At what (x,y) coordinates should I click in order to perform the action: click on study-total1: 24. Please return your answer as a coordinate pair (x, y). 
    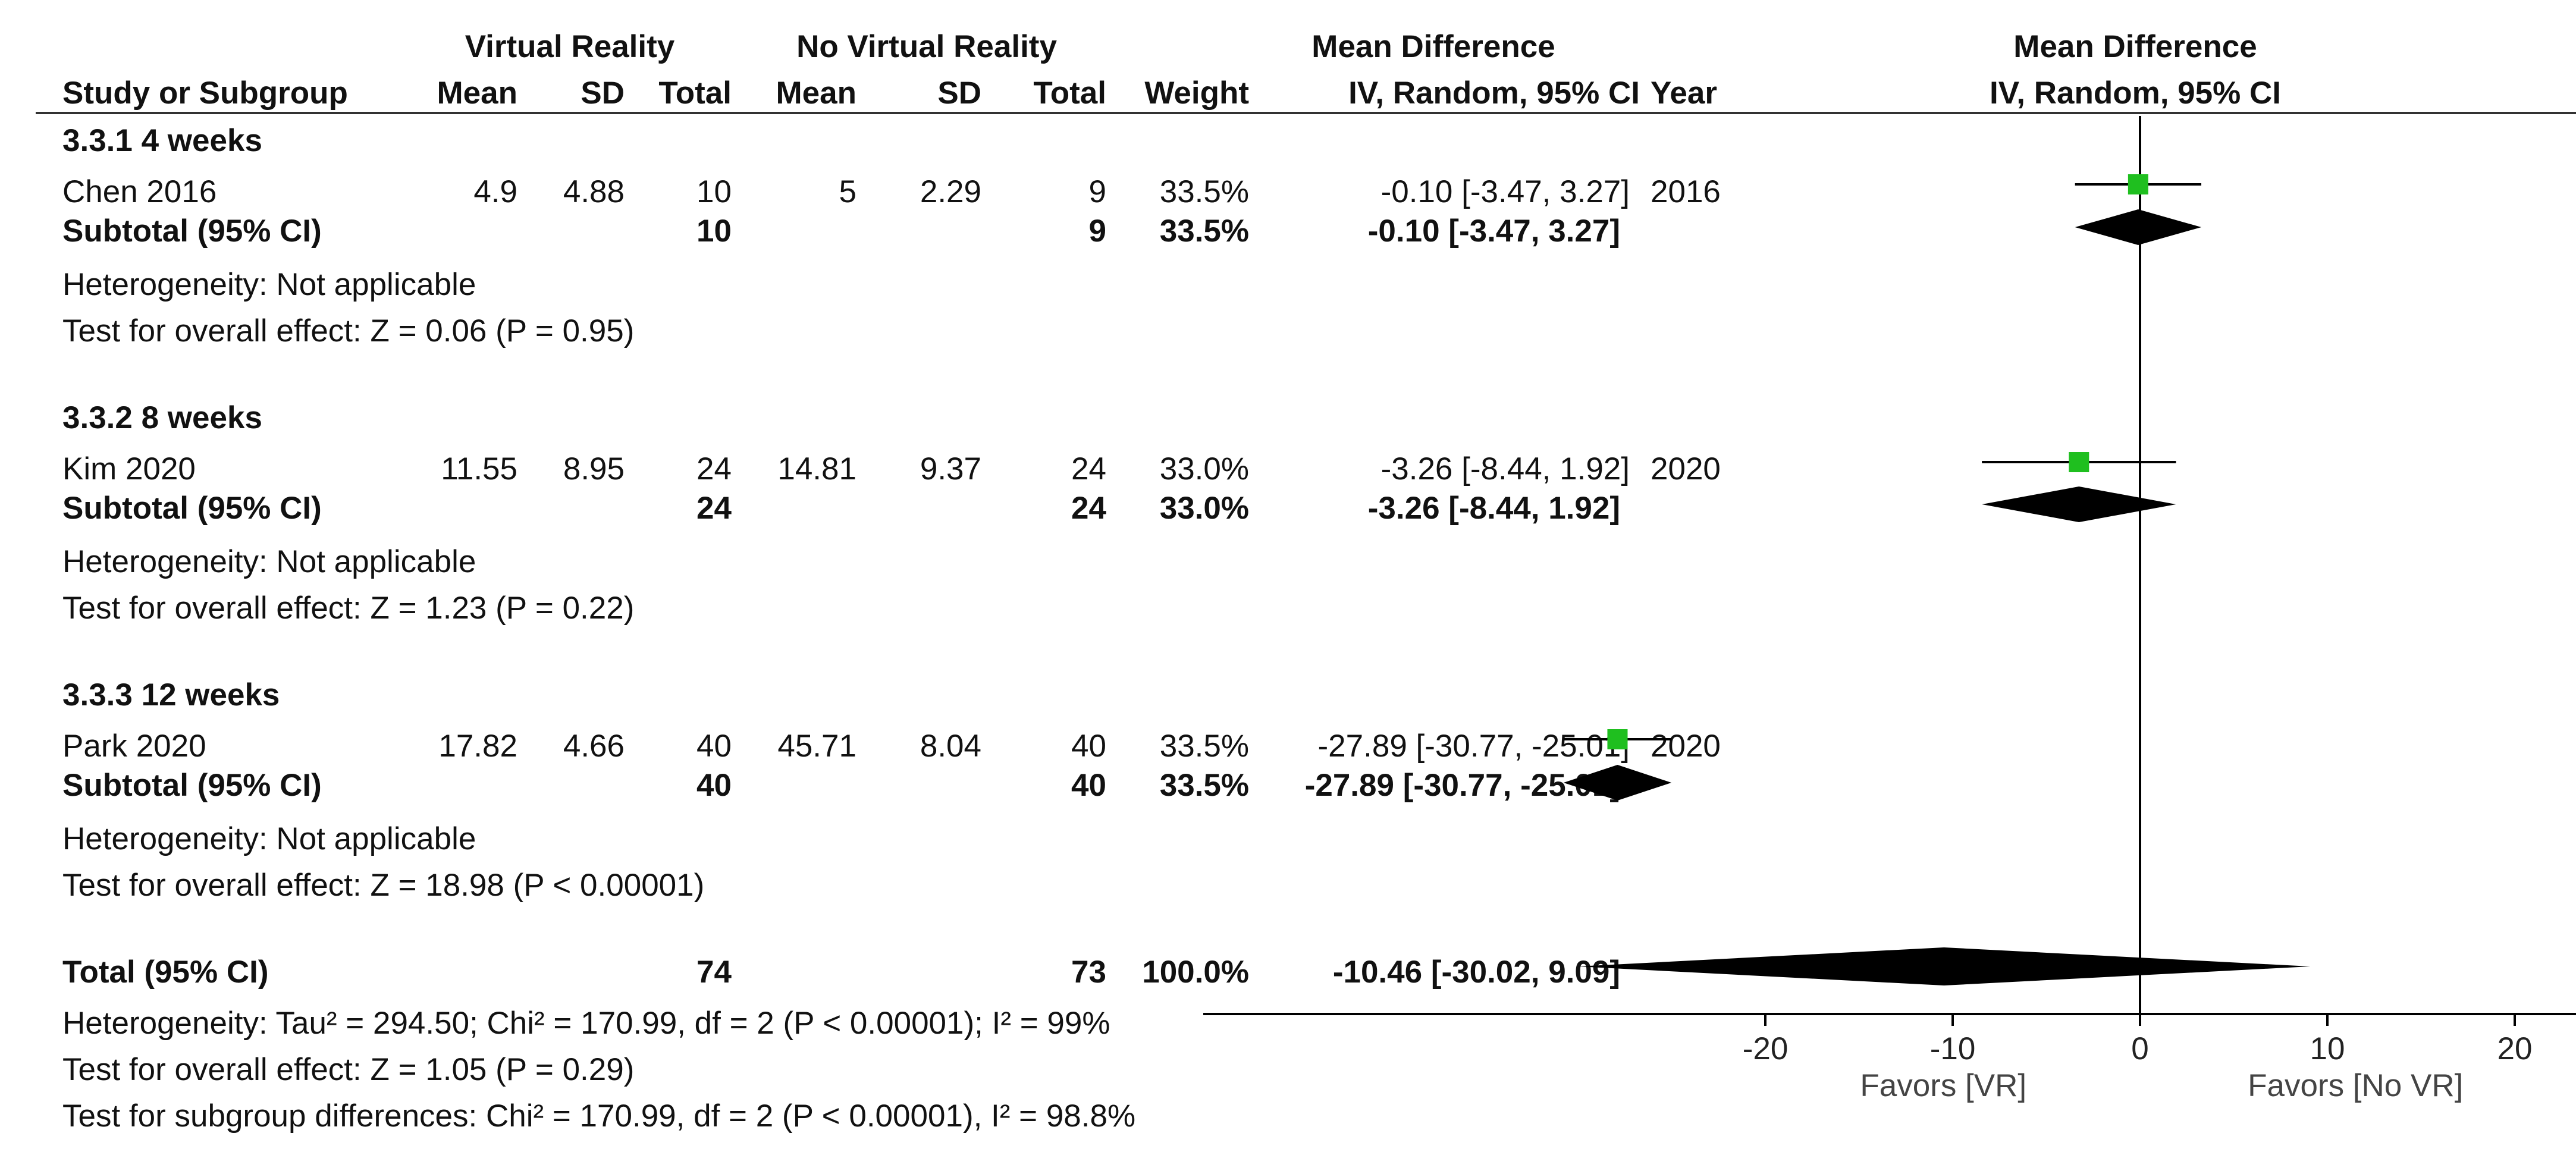
    Looking at the image, I should click on (714, 468).